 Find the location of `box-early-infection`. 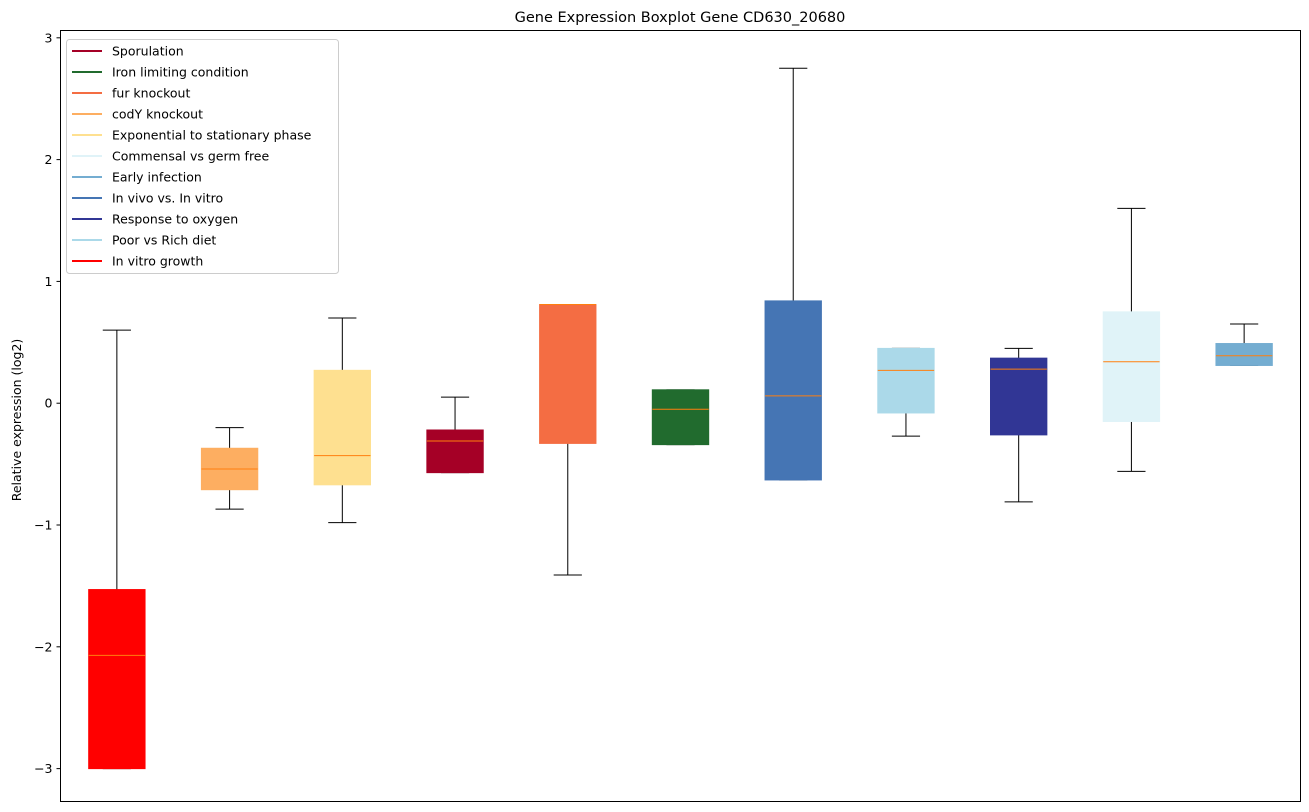

box-early-infection is located at coordinates (1244, 344).